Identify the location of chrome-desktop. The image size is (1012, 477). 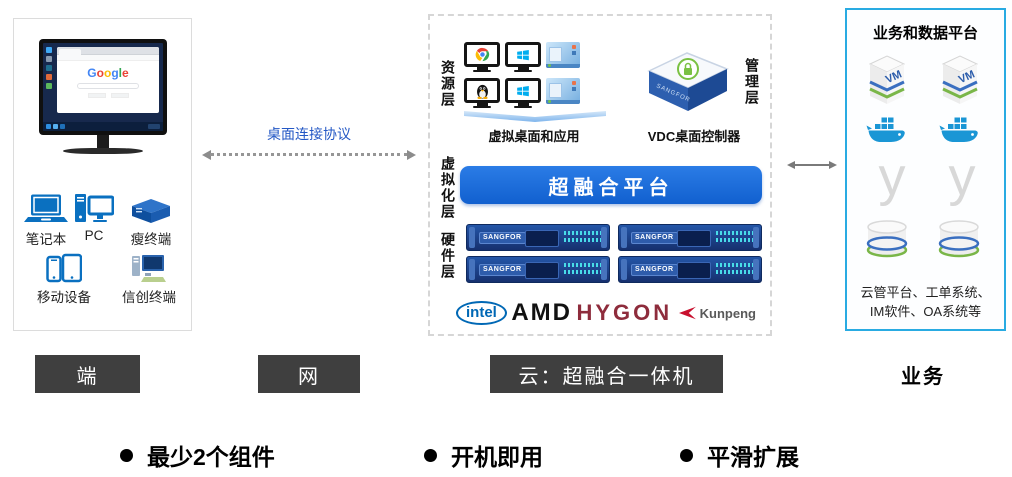
(482, 57).